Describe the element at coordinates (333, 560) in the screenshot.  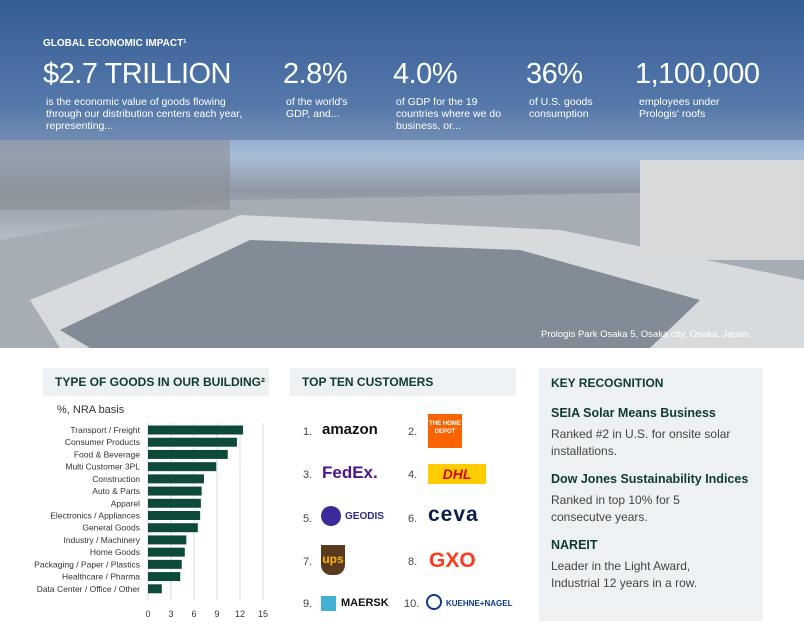
I see `customer-logo: ups` at that location.